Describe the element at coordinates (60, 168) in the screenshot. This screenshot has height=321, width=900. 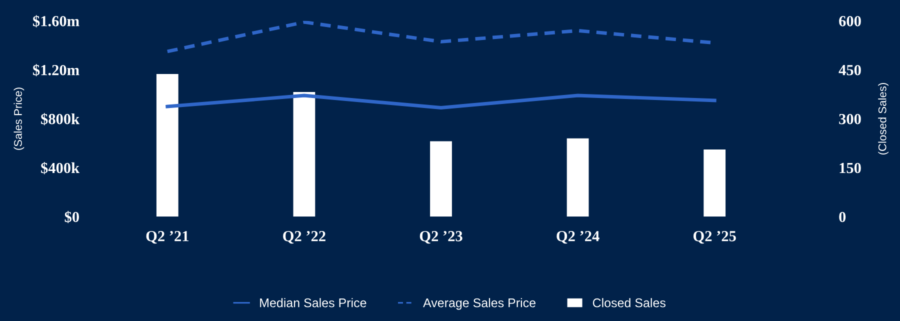
I see `y-tick-label: $400k` at that location.